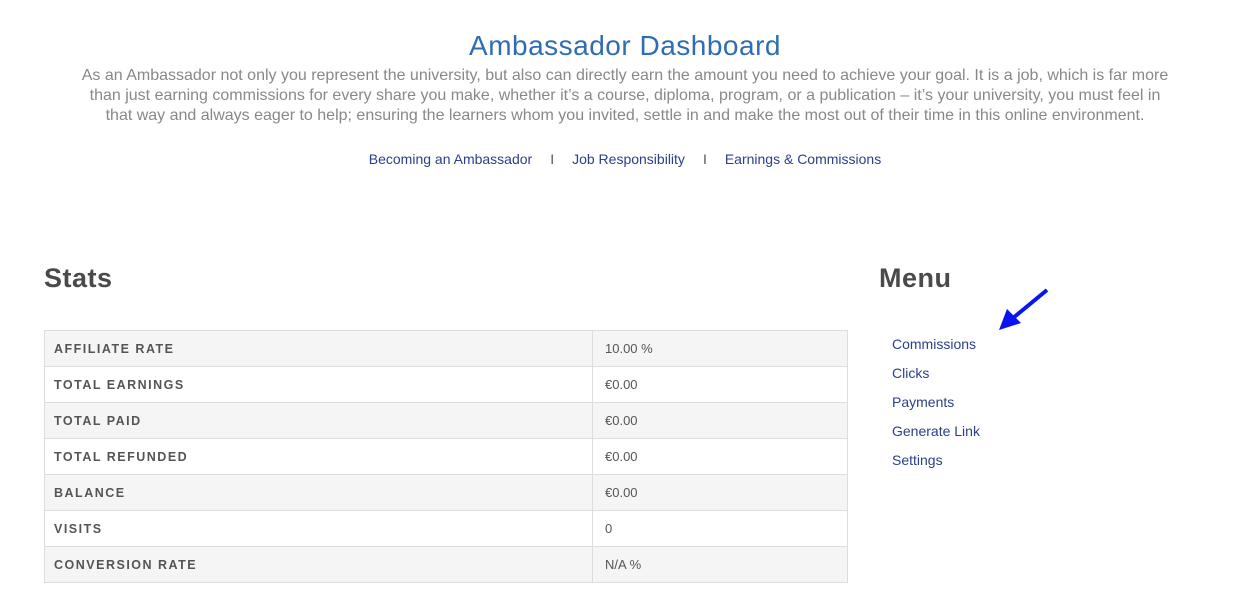 The image size is (1235, 609). I want to click on table-row: VISITS 0, so click(446, 528).